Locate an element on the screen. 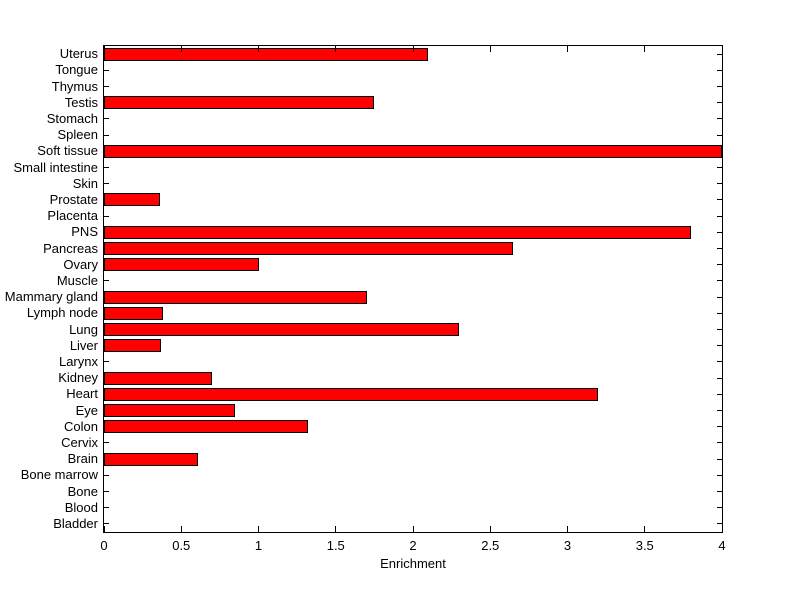  y-tick-label: Liver is located at coordinates (83, 345).